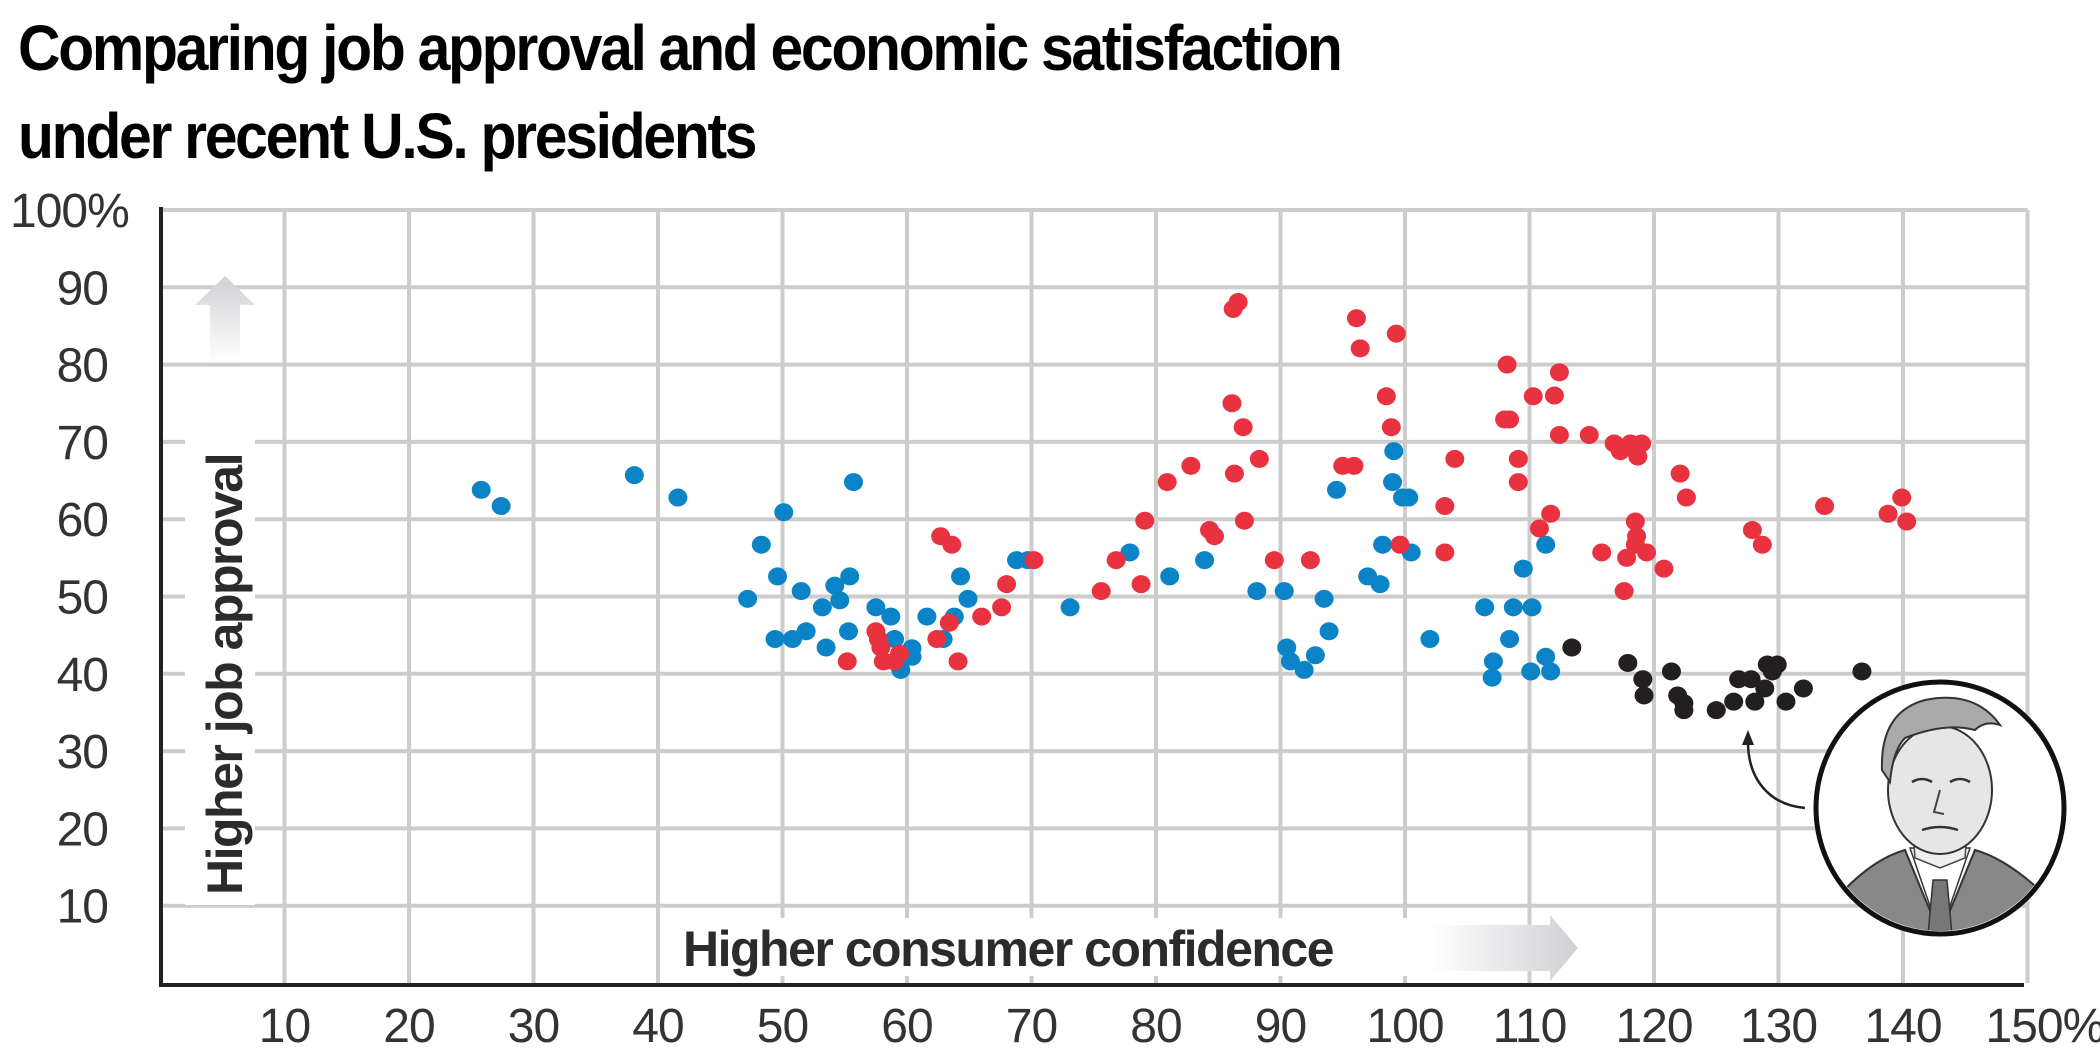 The image size is (2100, 1050). Describe the element at coordinates (82, 288) in the screenshot. I see `y-tick-label: 90` at that location.